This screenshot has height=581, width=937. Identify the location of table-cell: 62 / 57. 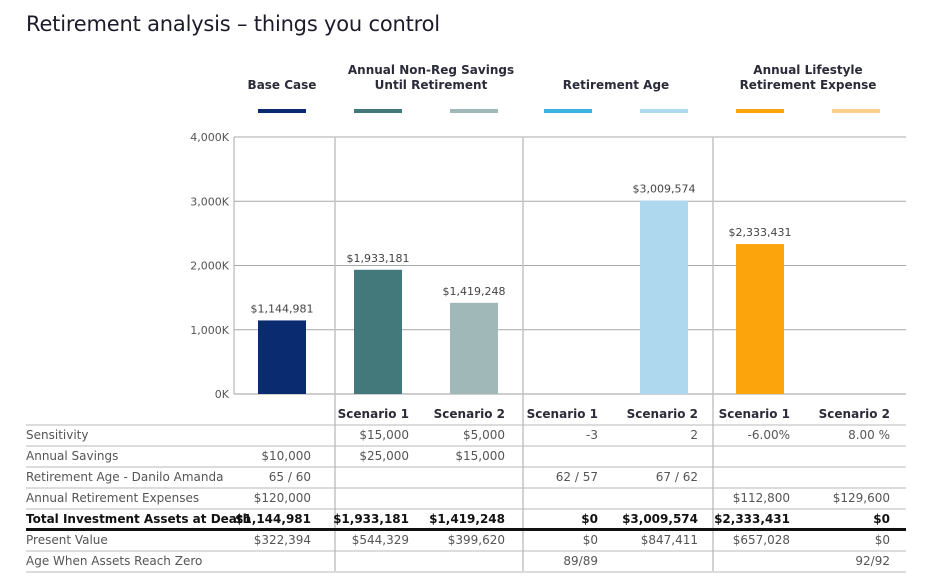
(576, 477).